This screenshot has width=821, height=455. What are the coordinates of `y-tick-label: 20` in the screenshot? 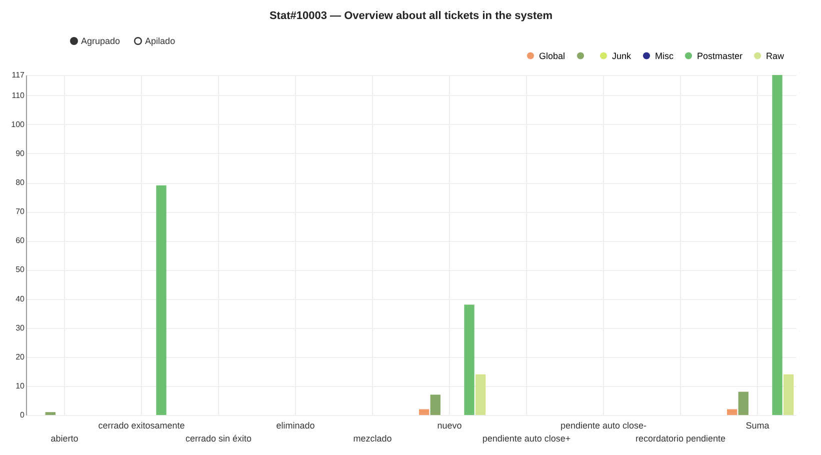 It's located at (21, 357).